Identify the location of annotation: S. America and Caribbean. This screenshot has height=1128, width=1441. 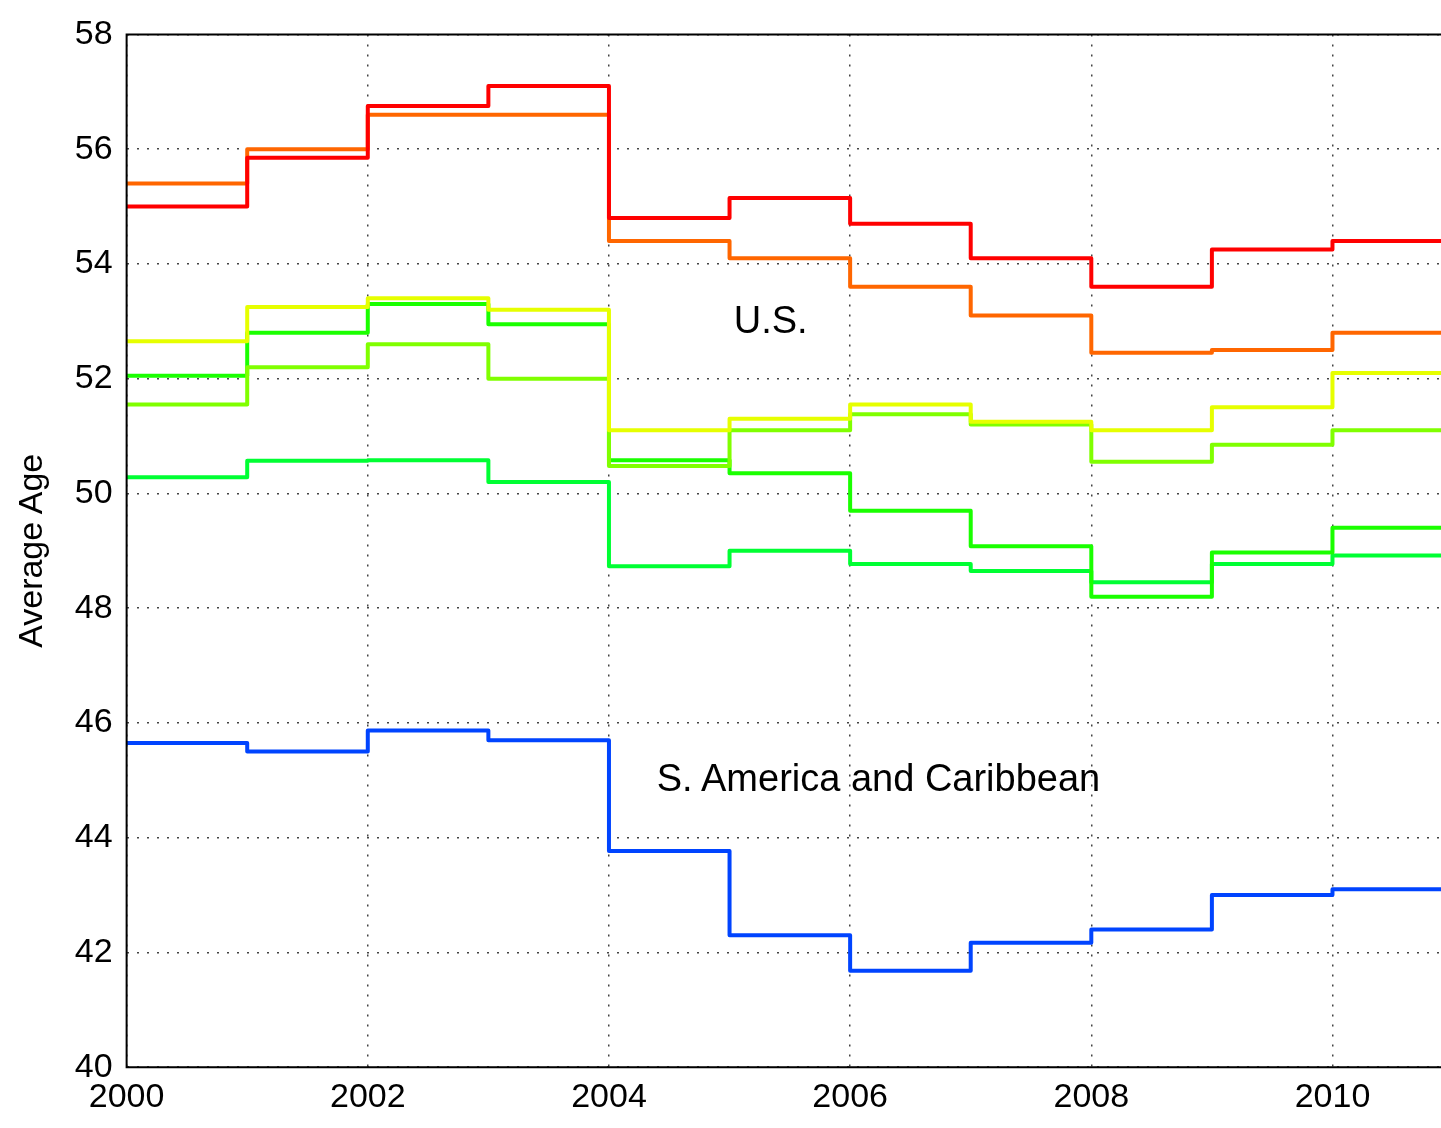
(878, 777).